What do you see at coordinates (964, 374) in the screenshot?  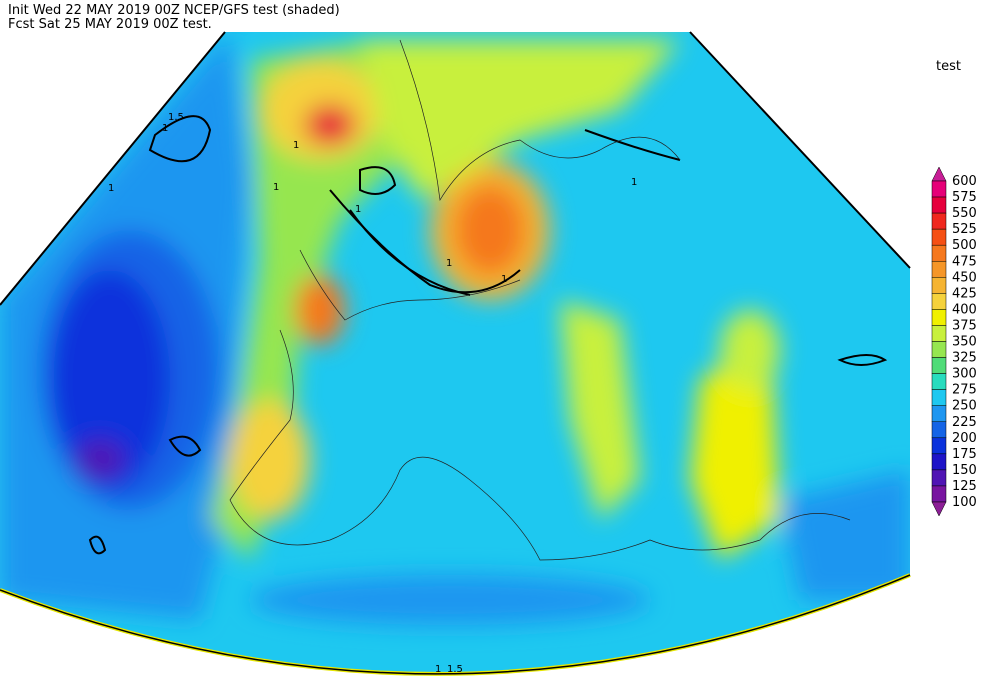 I see `colorbar-label: 300` at bounding box center [964, 374].